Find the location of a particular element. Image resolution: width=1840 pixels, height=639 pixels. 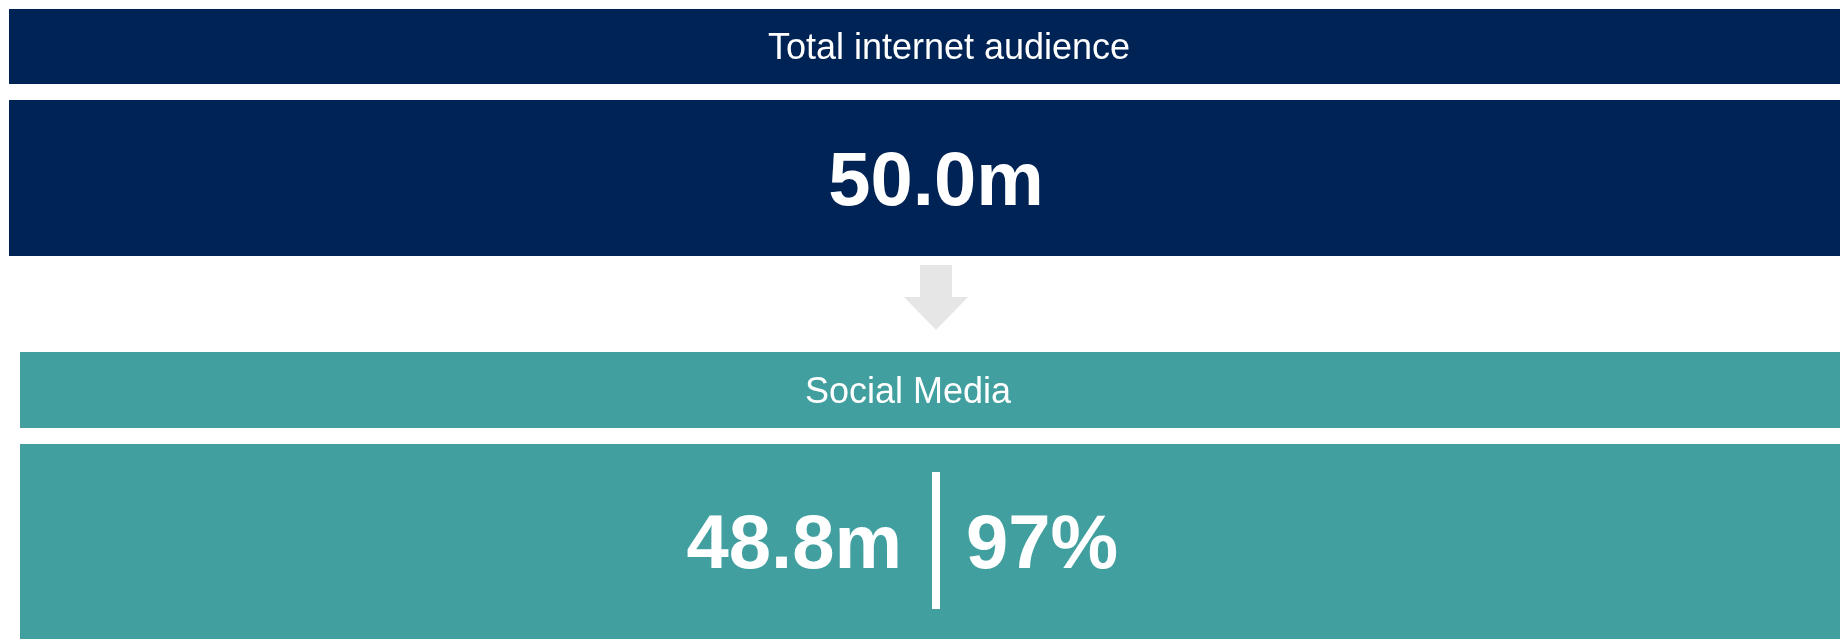

data-label: 48.8m is located at coordinates (794, 541).